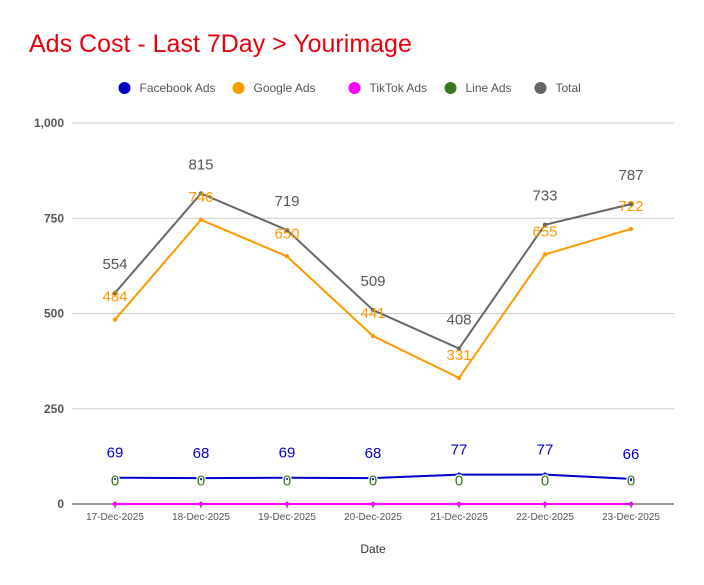 The image size is (704, 585). I want to click on data-label: 650, so click(286, 233).